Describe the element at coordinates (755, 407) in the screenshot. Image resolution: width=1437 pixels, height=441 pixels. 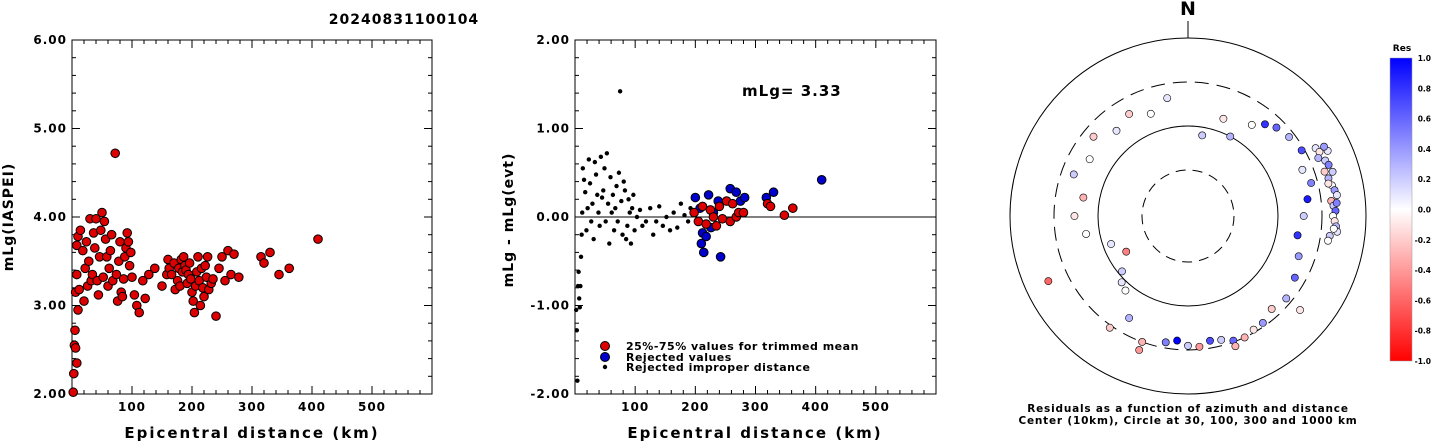
I see `x-tick-labels: 100 200 300 400 500` at that location.